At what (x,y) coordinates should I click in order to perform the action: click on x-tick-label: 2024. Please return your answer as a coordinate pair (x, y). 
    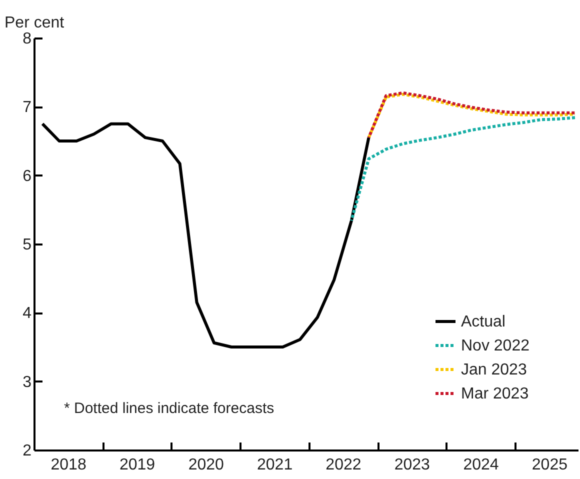
    Looking at the image, I should click on (481, 465).